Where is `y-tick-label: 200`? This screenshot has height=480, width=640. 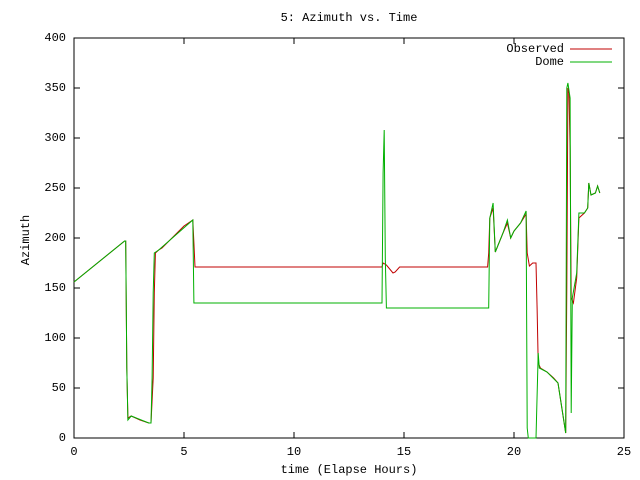 y-tick-label: 200 is located at coordinates (55, 238).